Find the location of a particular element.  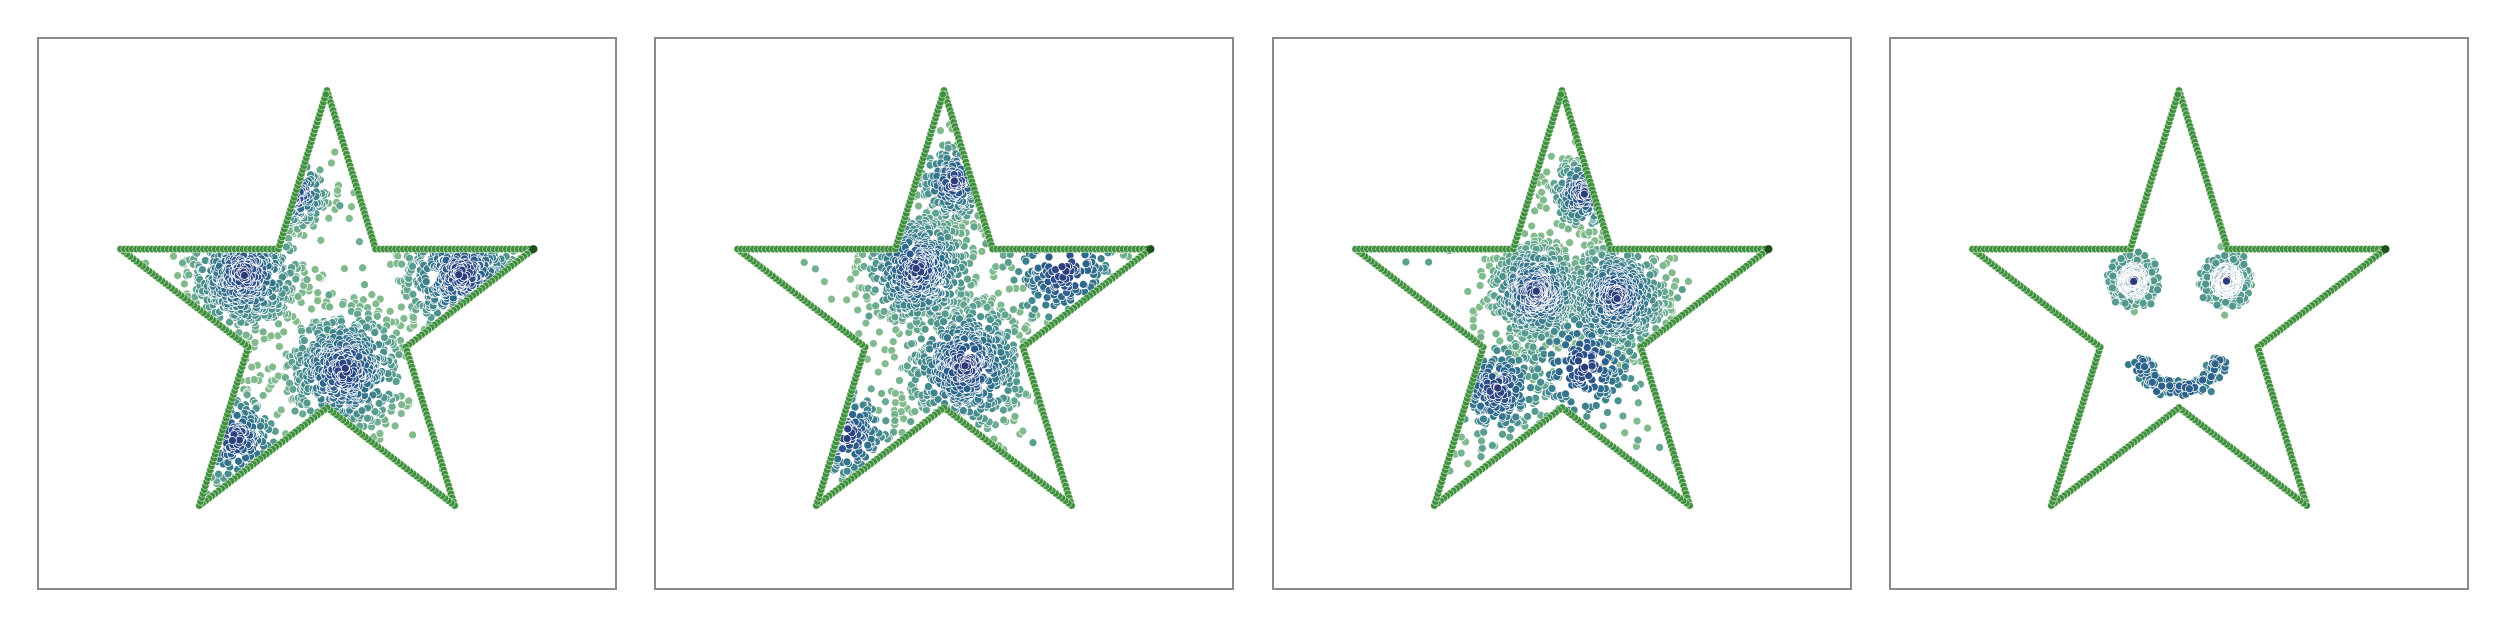

boundary-endpoint is located at coordinates (1150, 249).